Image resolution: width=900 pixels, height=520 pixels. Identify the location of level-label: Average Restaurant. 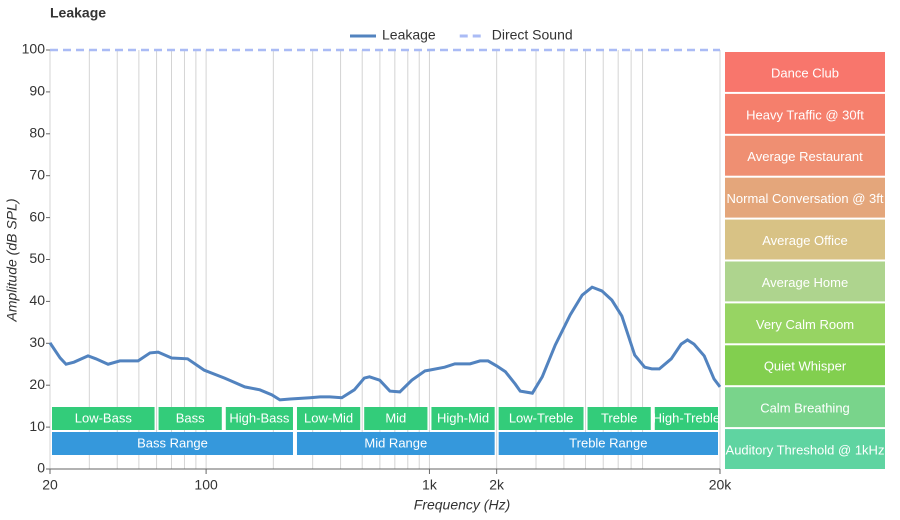
(805, 156).